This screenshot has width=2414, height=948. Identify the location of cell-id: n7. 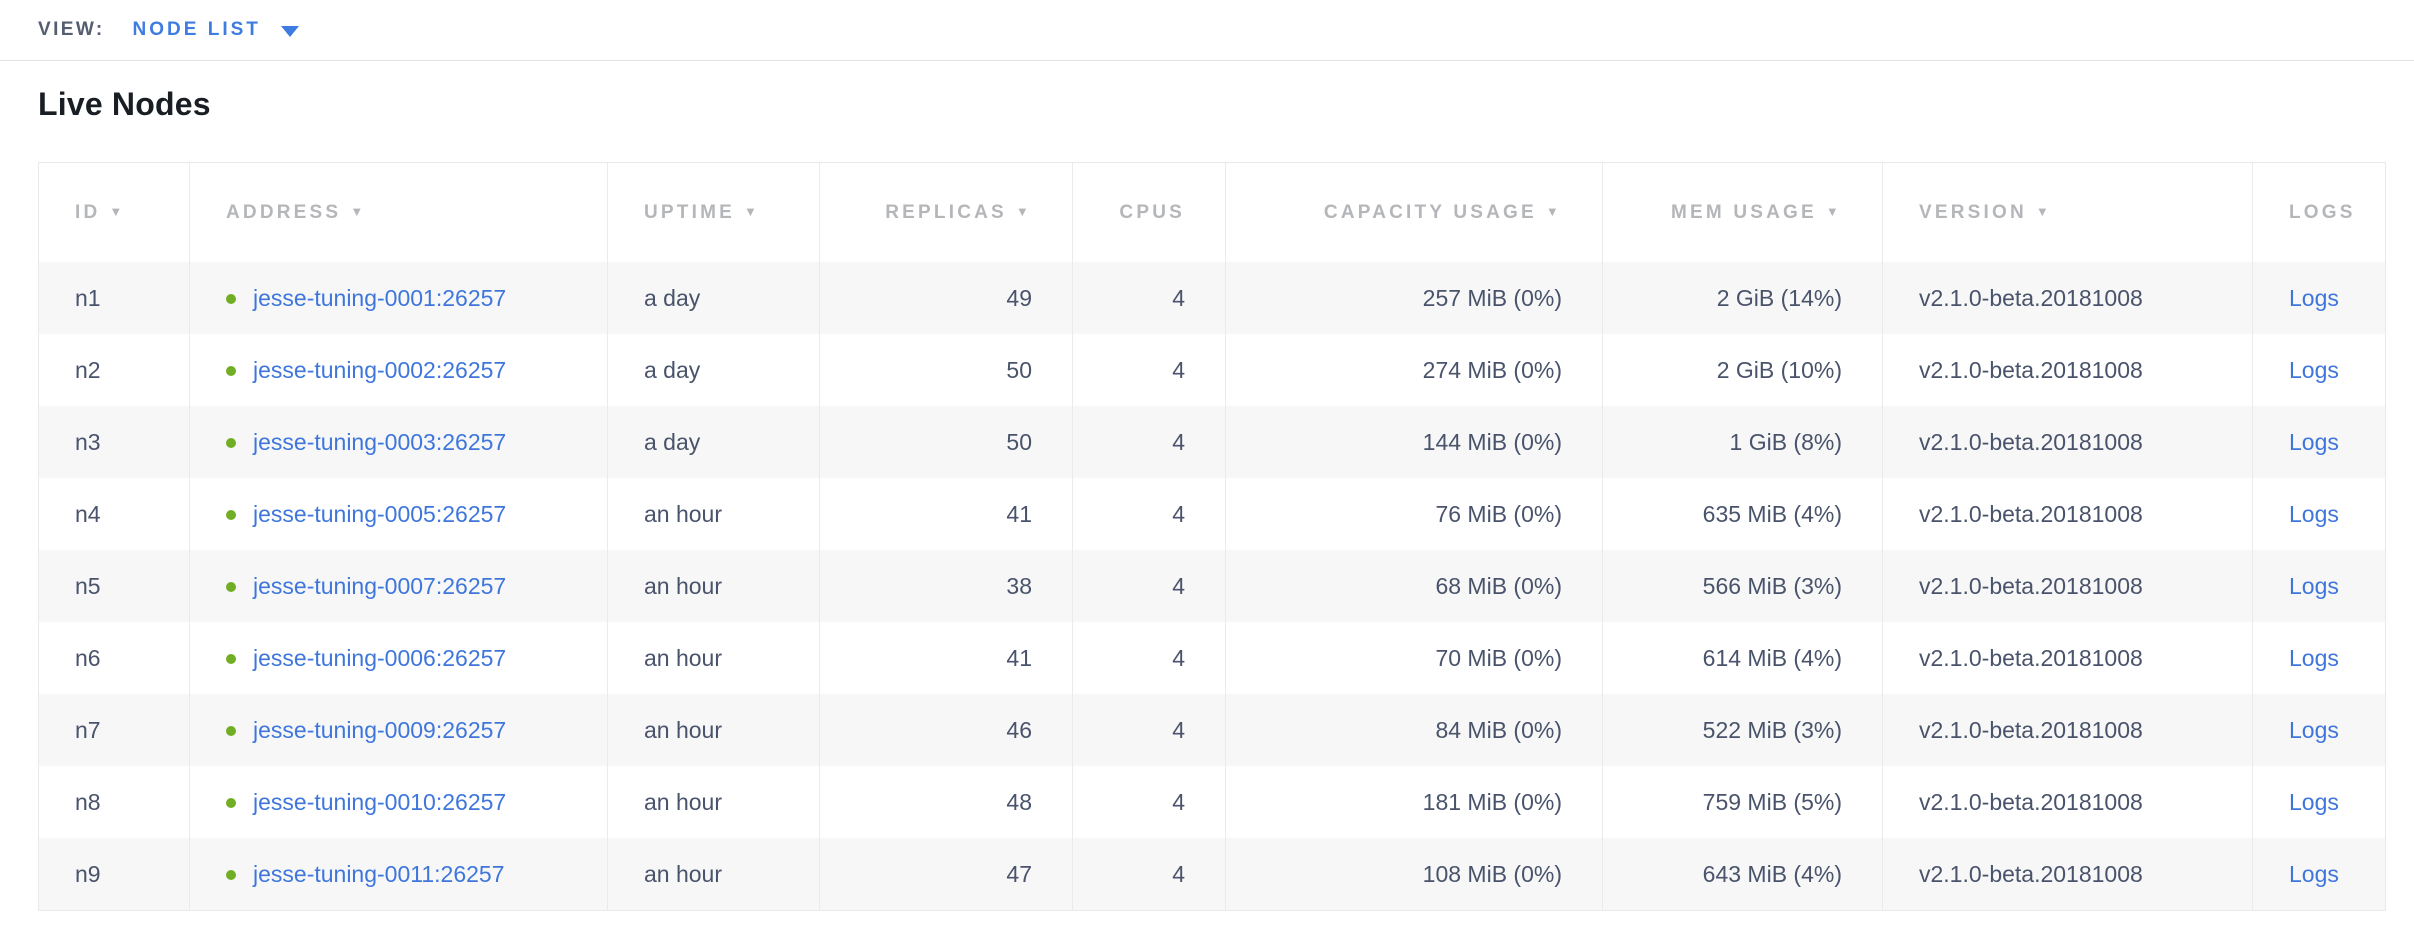
(88, 729).